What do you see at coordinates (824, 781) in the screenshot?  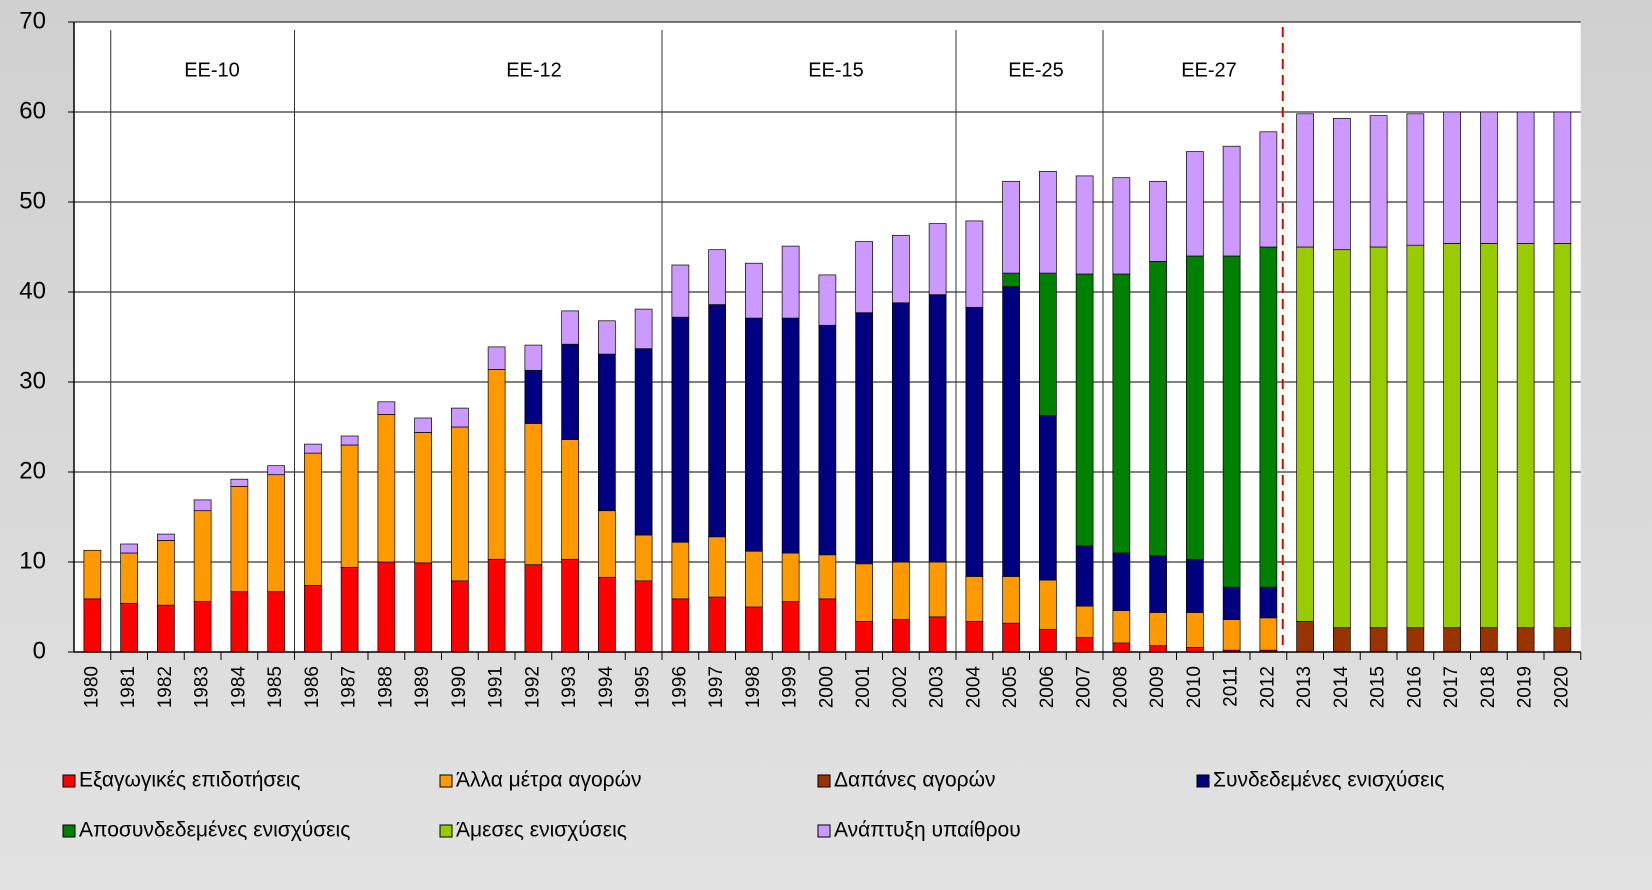 I see `legend-swatch` at bounding box center [824, 781].